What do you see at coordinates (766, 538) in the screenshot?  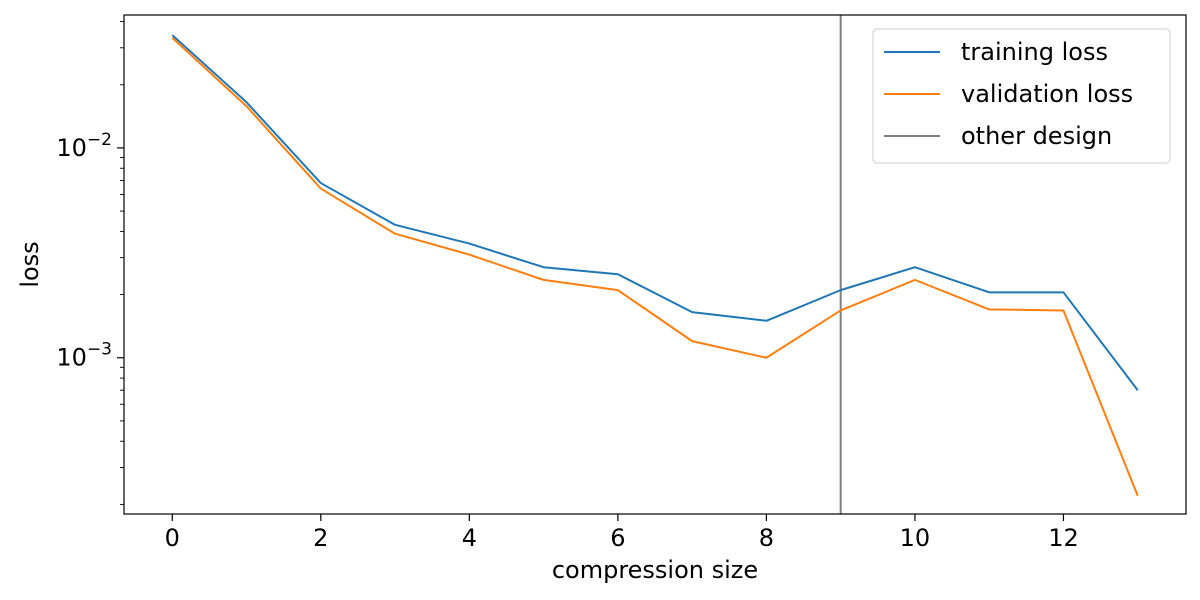 I see `x-tick-label: 8` at bounding box center [766, 538].